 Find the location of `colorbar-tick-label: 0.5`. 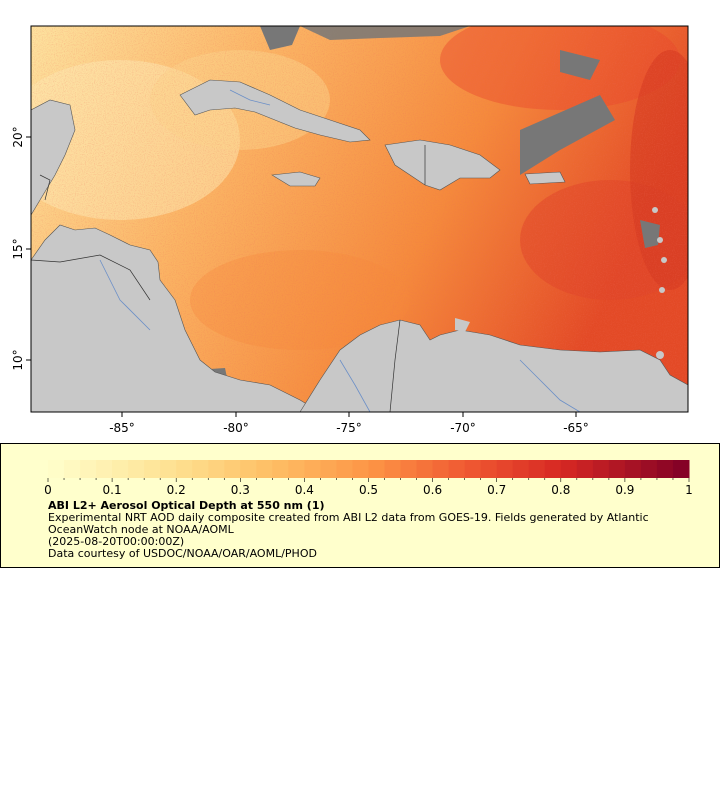

colorbar-tick-label: 0.5 is located at coordinates (368, 490).